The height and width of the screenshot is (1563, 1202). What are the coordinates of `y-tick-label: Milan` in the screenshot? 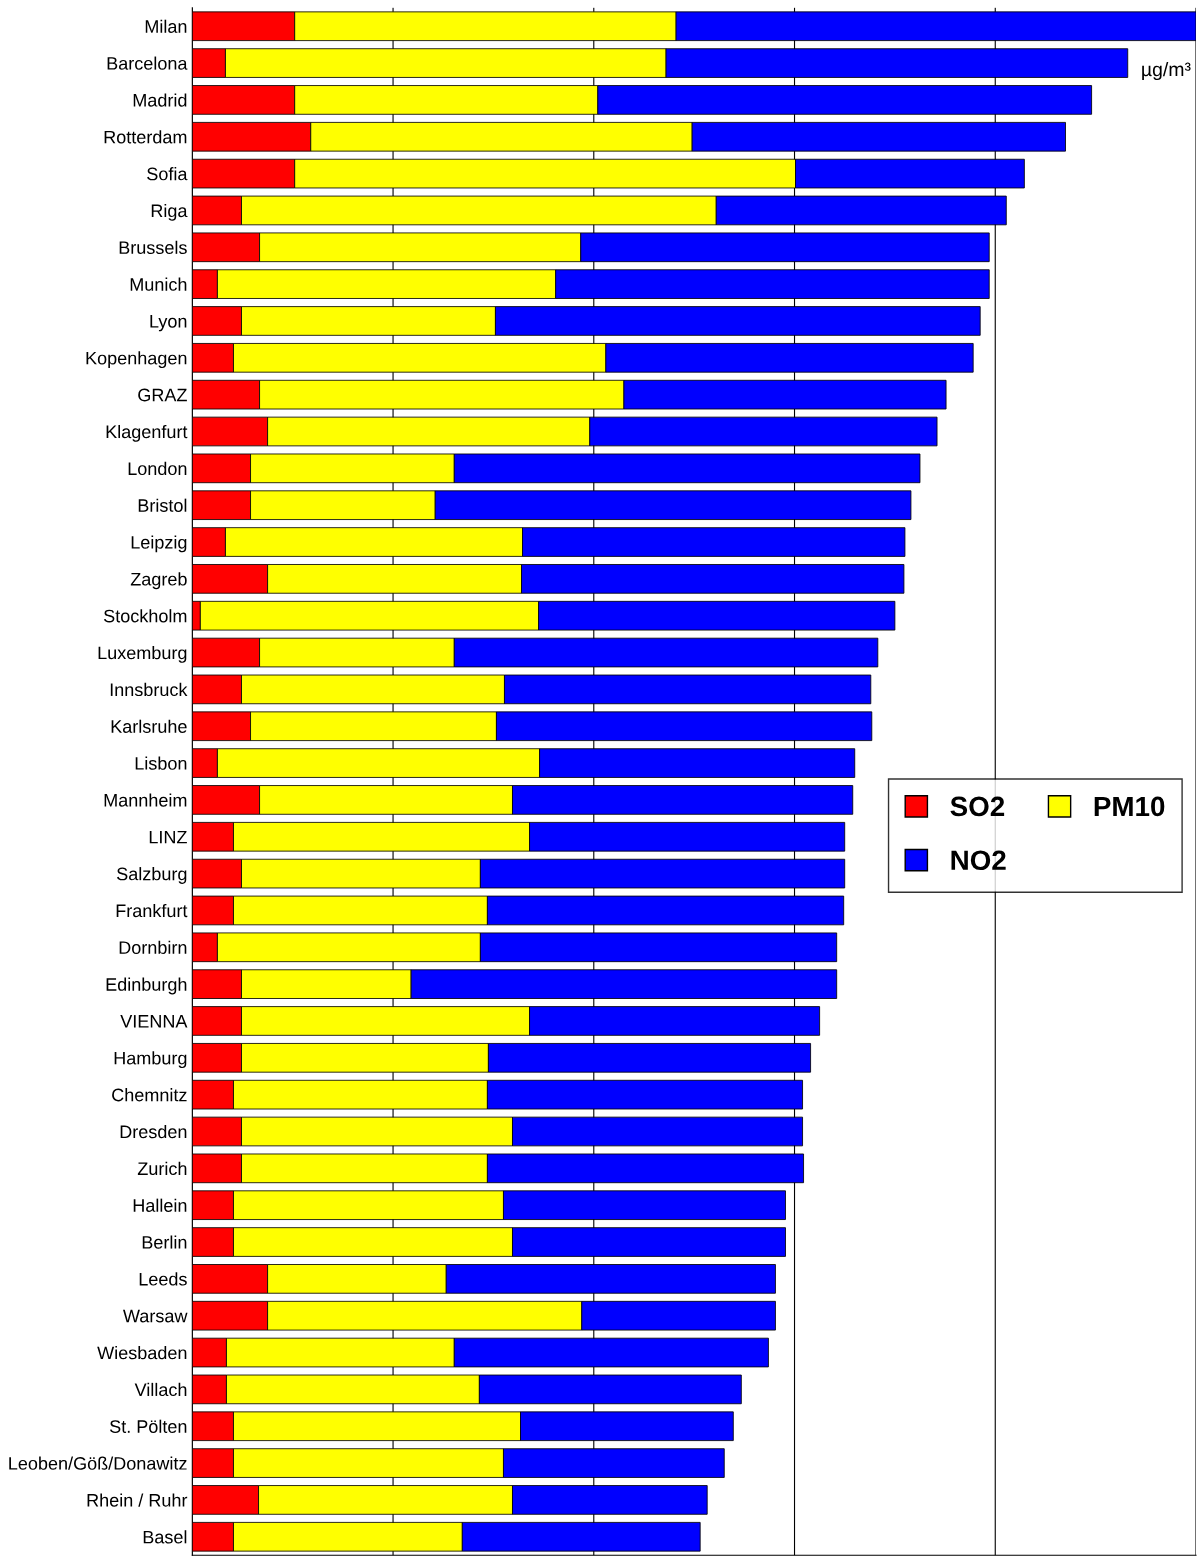 It's located at (166, 26).